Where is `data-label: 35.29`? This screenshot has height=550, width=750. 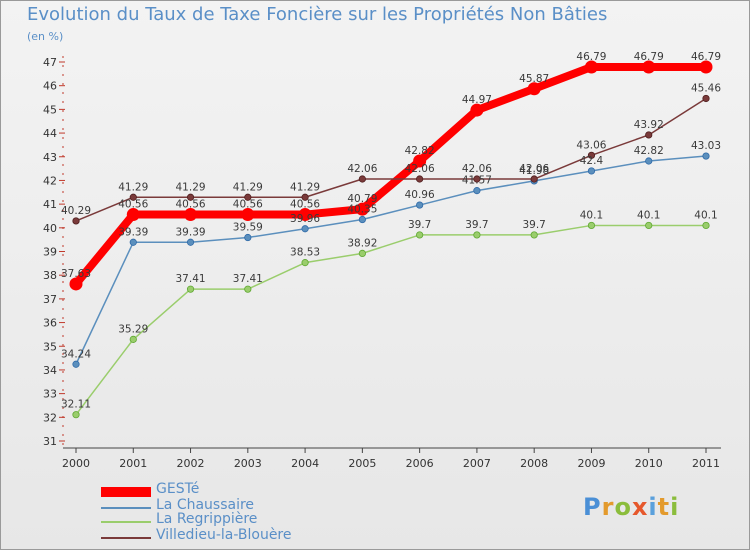
data-label: 35.29 is located at coordinates (133, 329).